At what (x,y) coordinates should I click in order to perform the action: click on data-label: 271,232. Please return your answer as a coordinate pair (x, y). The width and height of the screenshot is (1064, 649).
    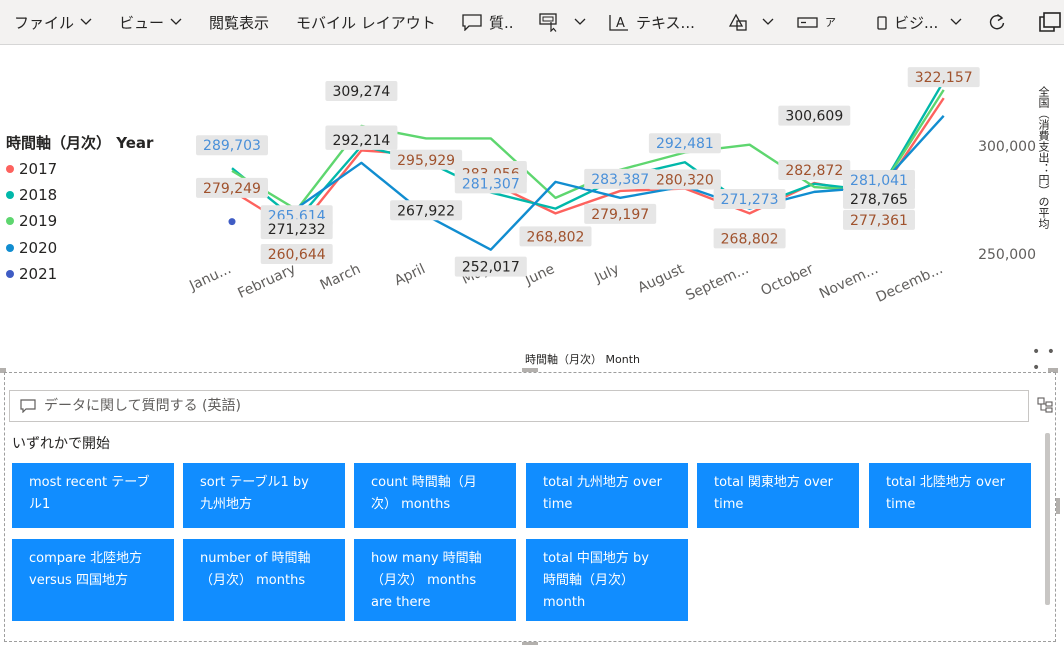
    Looking at the image, I should click on (296, 229).